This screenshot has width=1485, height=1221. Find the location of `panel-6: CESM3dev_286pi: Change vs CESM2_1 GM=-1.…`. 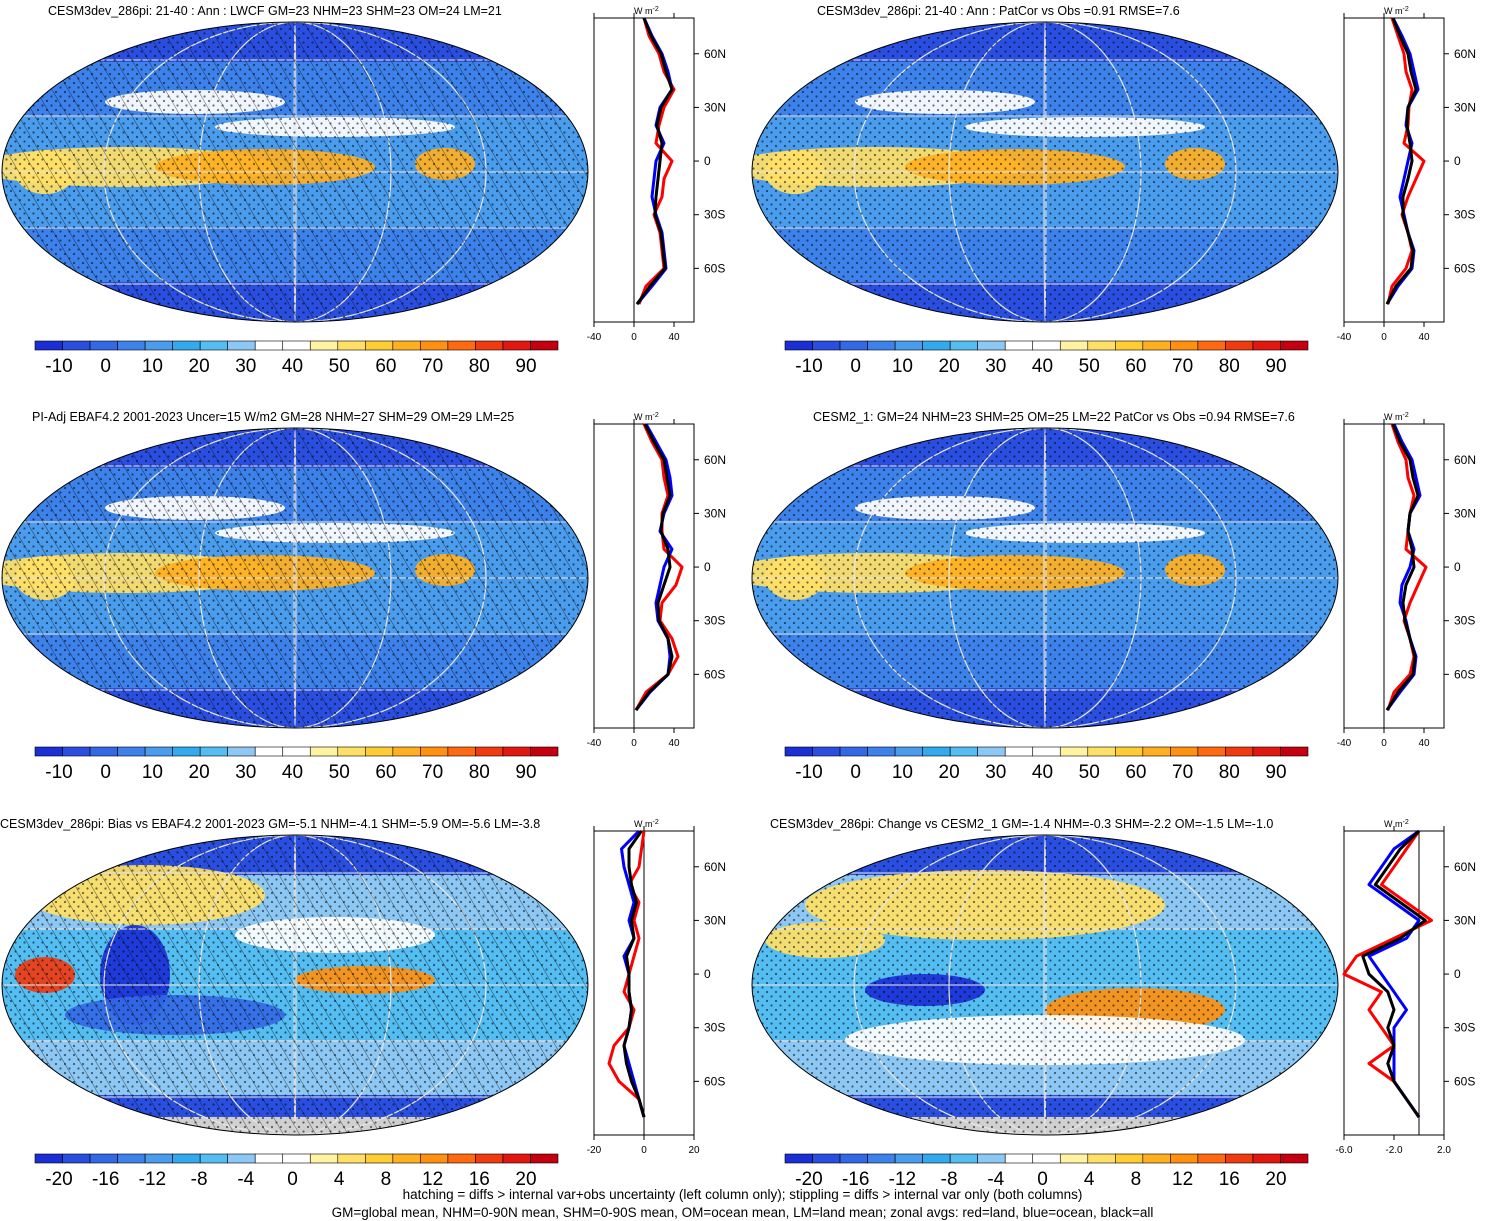

panel-6: CESM3dev_286pi: Change vs CESM2_1 GM=-1.… is located at coordinates (1113, 1003).